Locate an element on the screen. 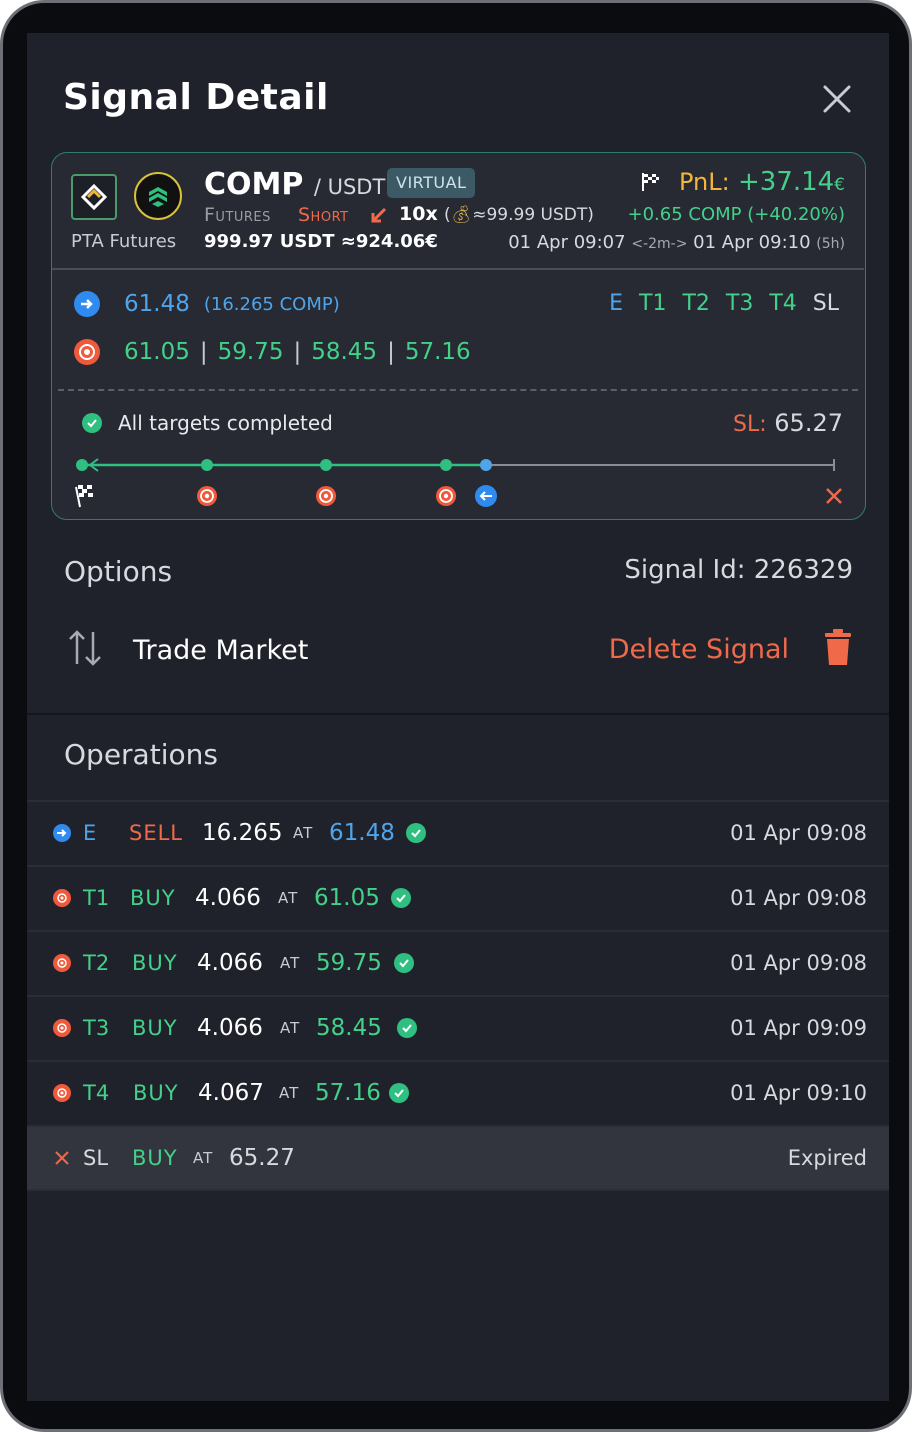 The width and height of the screenshot is (912, 1432). operation-code: T2 is located at coordinates (96, 963).